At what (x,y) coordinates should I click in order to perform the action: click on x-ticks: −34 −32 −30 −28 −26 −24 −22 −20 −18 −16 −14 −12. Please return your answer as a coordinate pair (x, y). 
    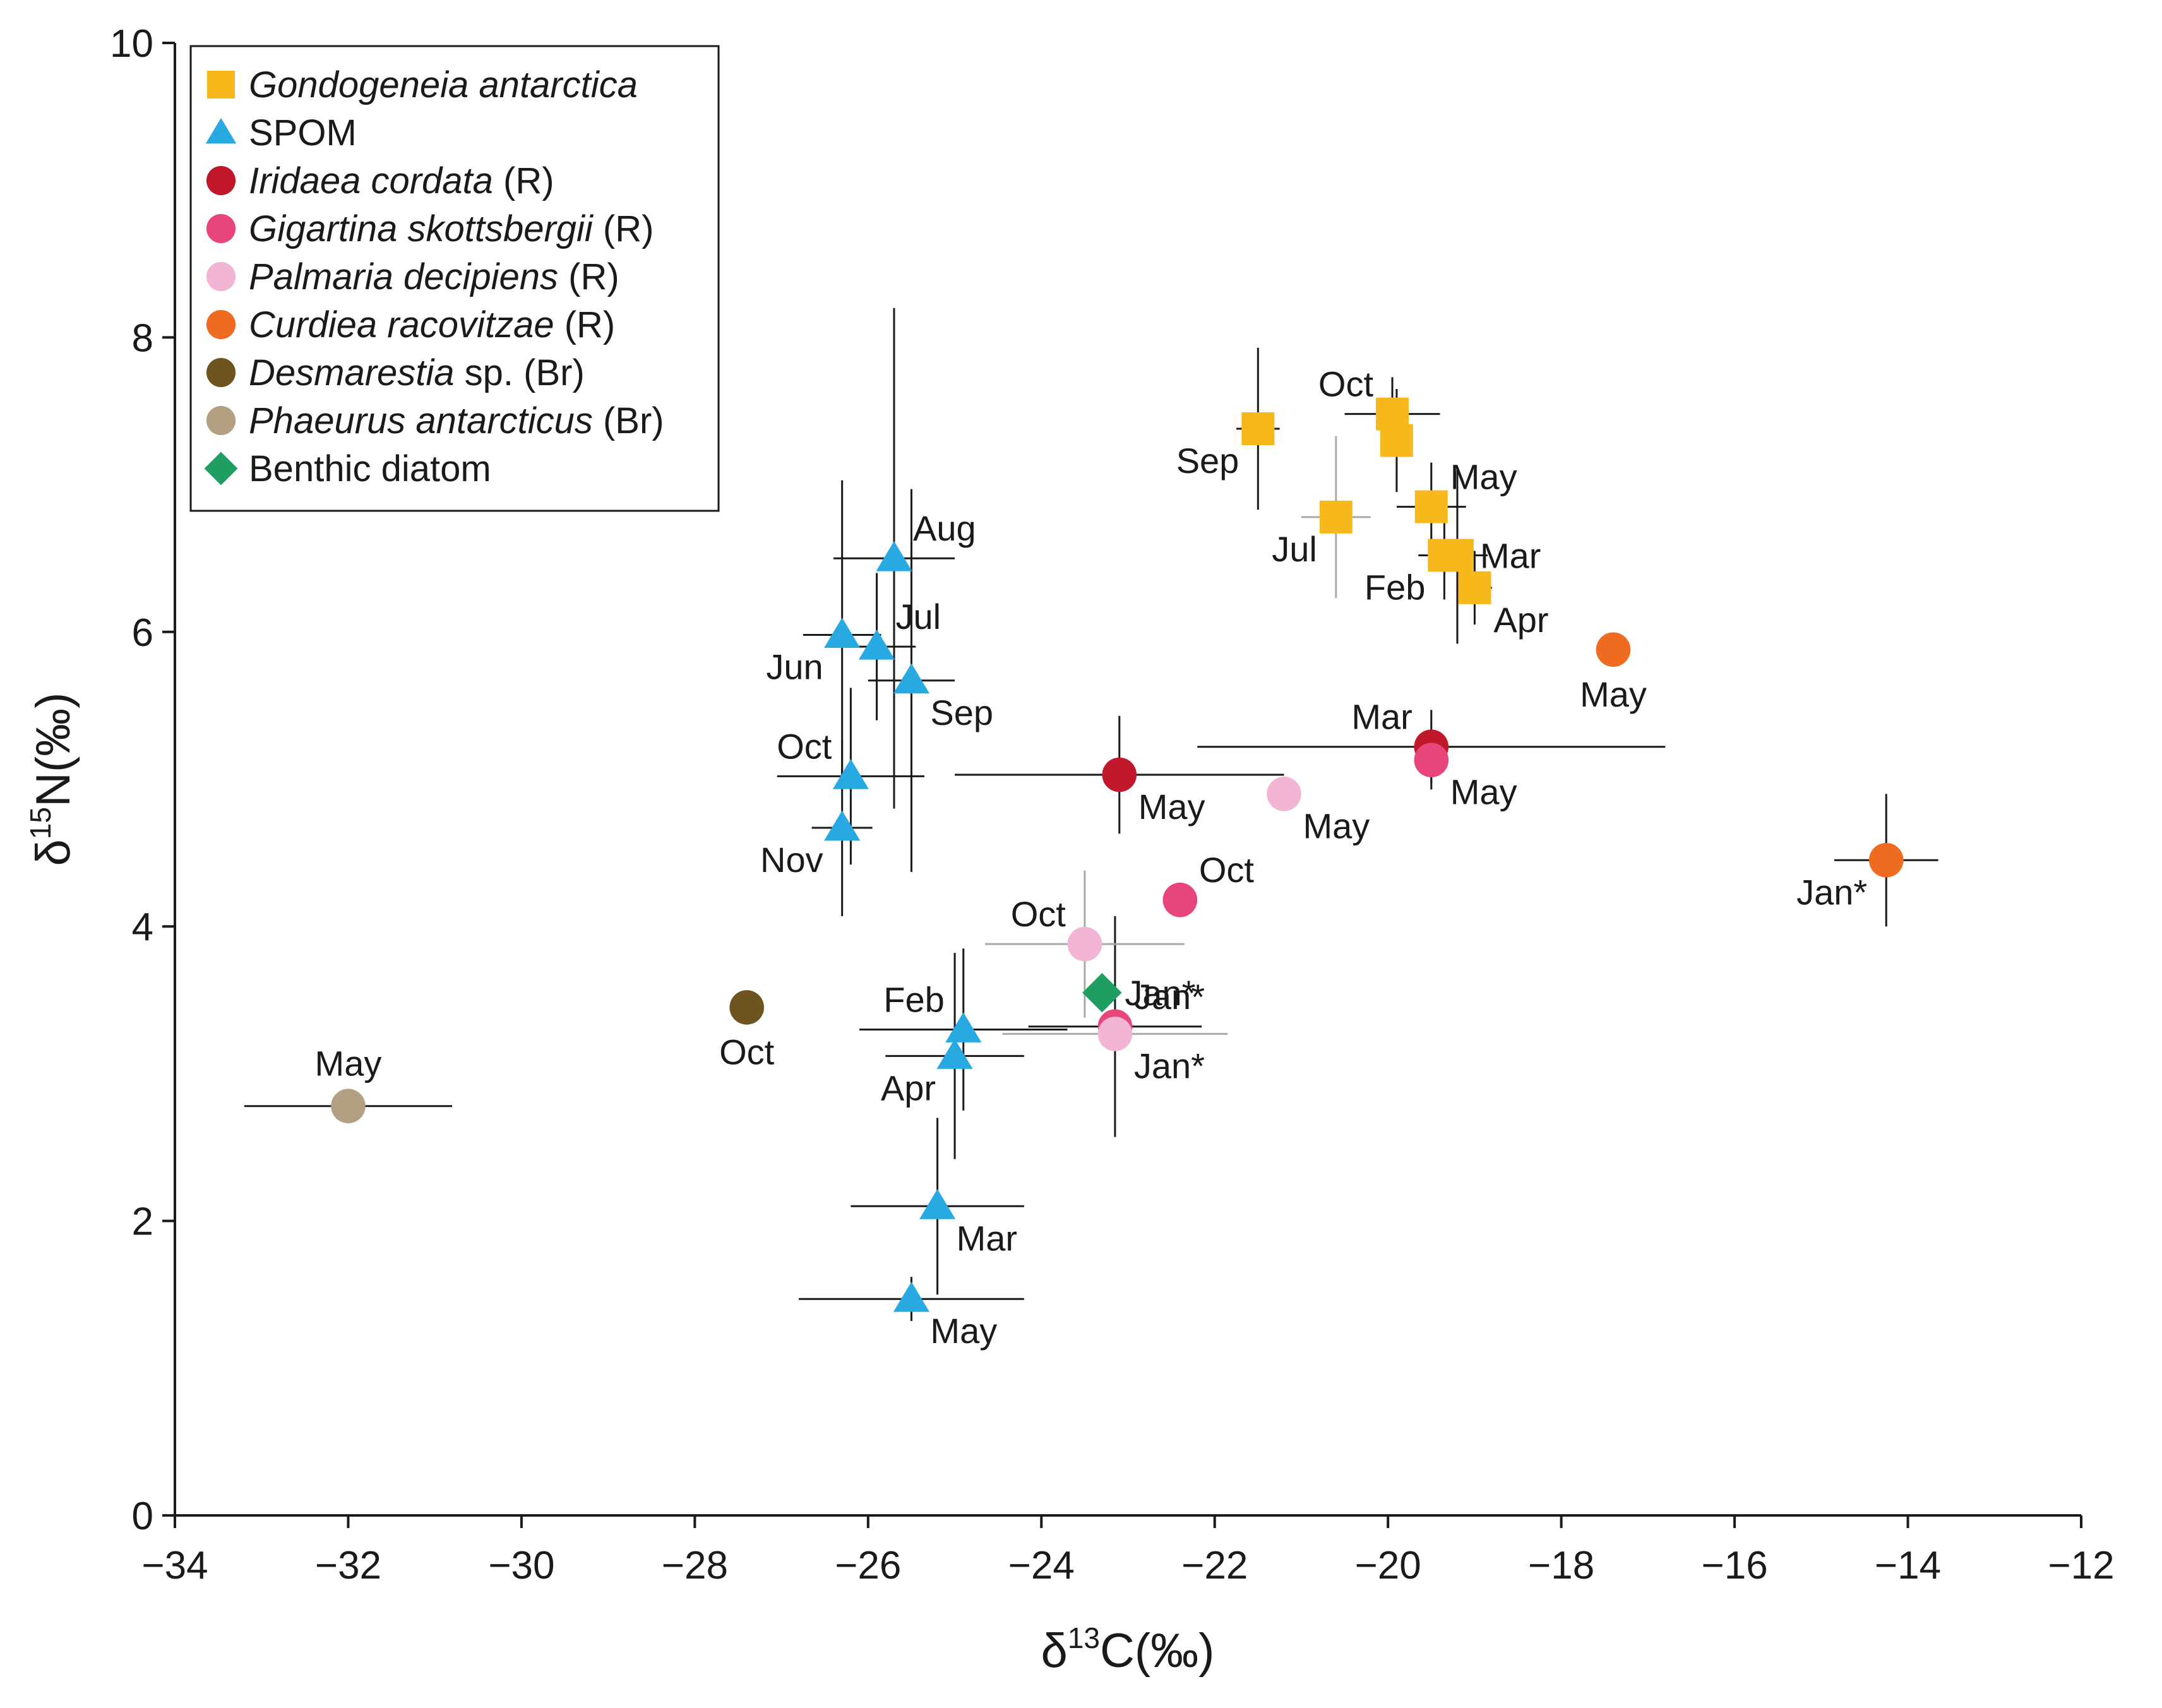
    Looking at the image, I should click on (1128, 1551).